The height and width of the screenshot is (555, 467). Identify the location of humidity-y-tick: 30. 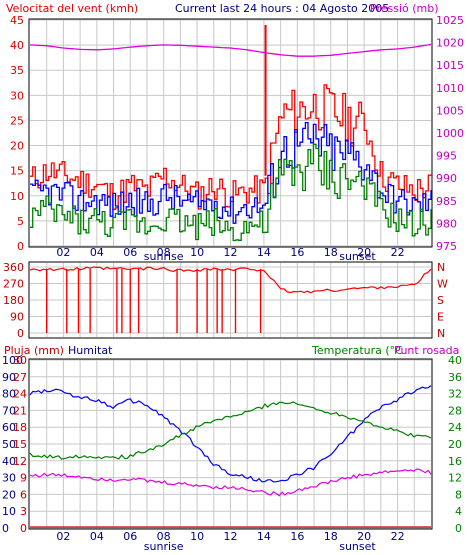
(9, 478).